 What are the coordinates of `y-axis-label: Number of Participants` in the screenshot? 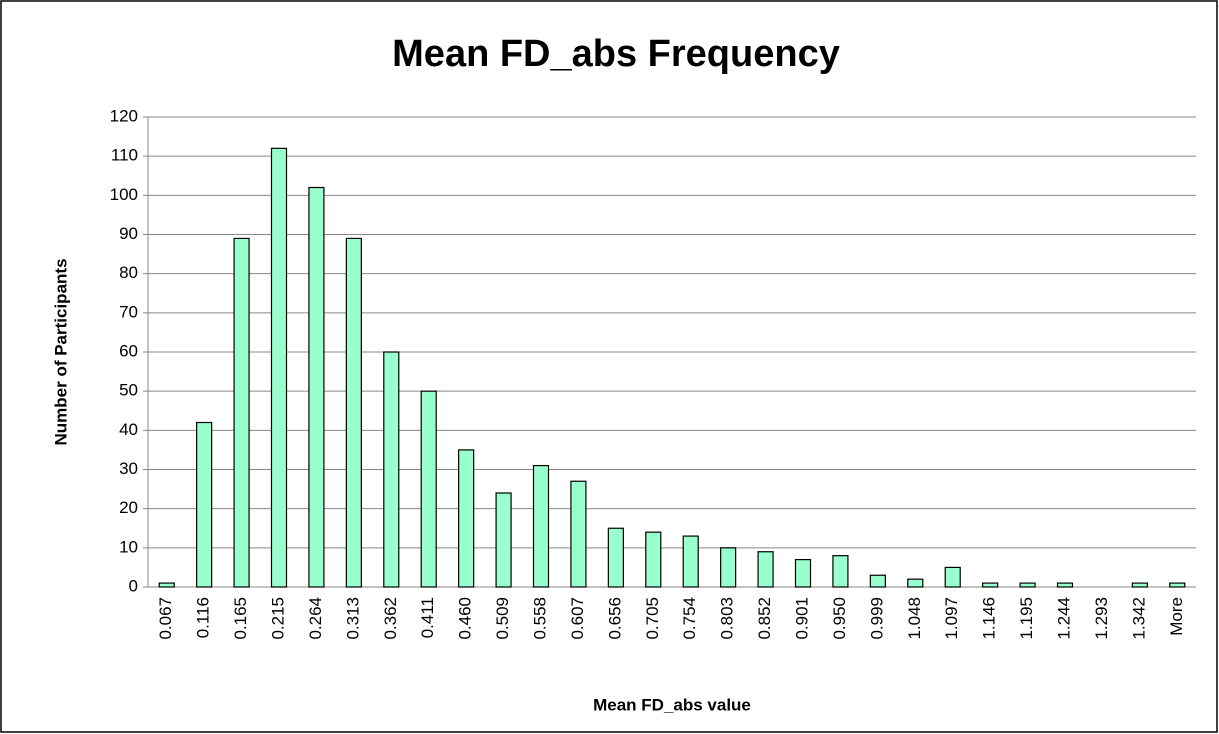 It's located at (60, 351).